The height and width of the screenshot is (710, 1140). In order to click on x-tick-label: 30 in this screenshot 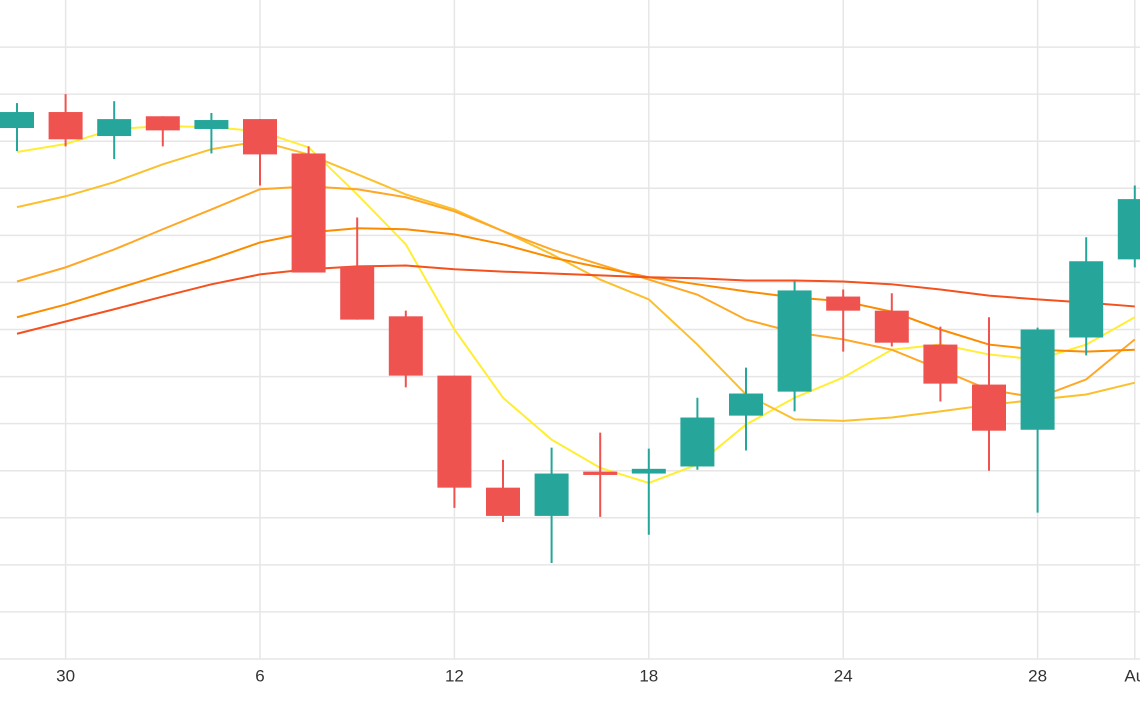, I will do `click(65, 675)`.